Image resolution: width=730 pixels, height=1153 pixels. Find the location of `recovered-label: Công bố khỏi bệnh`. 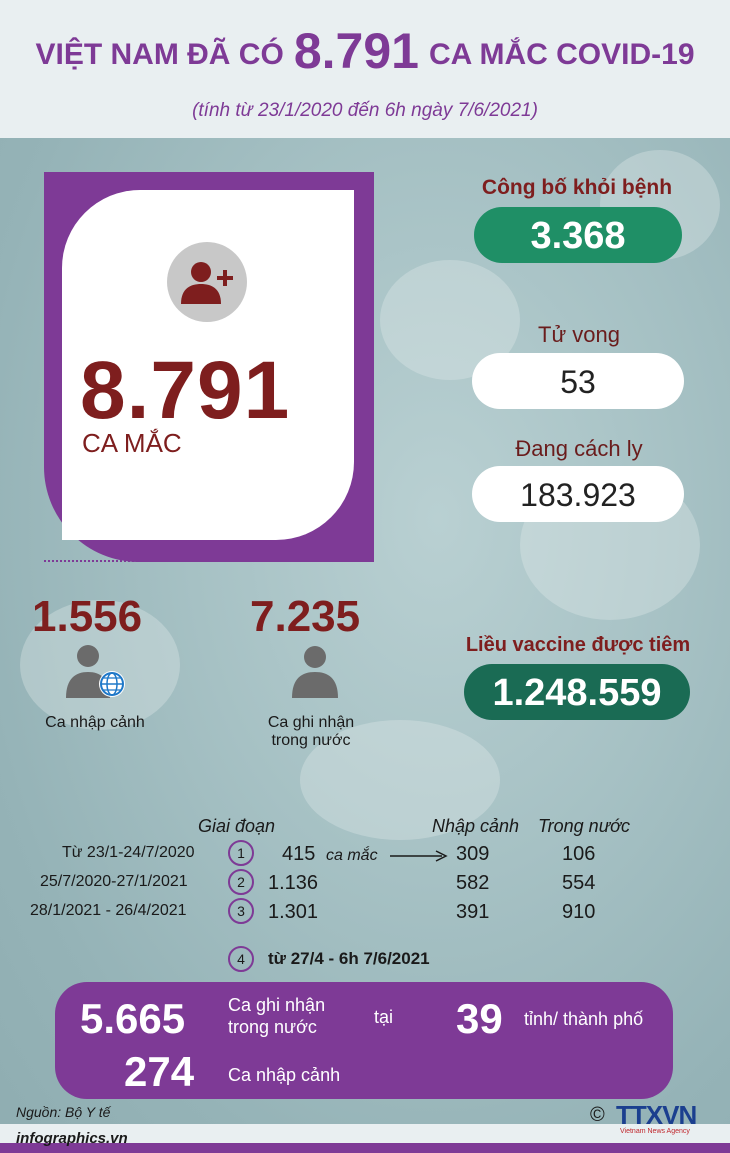

recovered-label: Công bố khỏi bệnh is located at coordinates (577, 187).